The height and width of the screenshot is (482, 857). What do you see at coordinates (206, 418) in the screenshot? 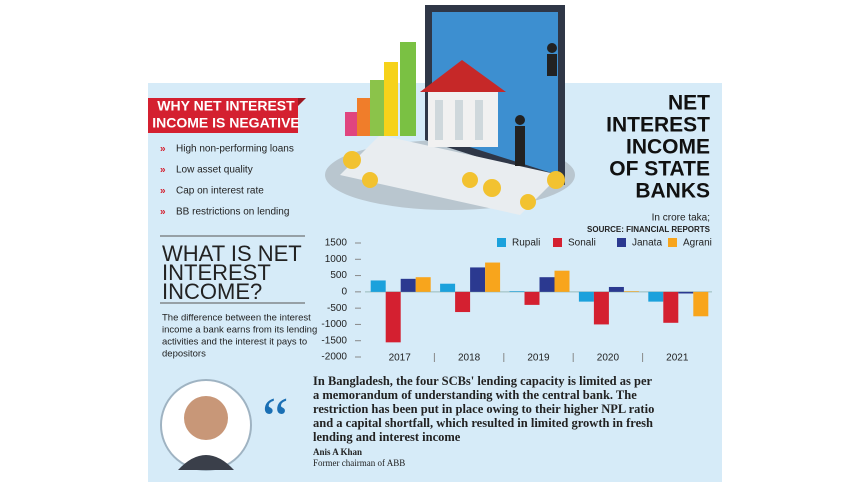
I see `portrait-face` at bounding box center [206, 418].